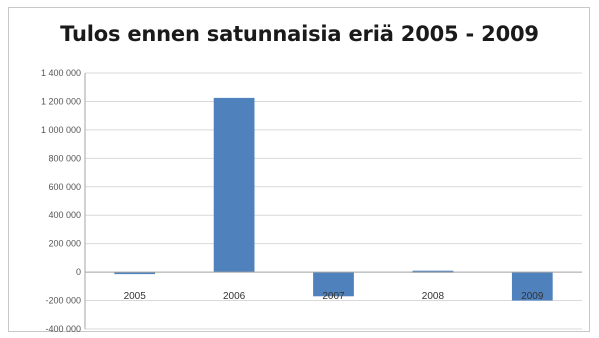 The width and height of the screenshot is (599, 338). Describe the element at coordinates (333, 284) in the screenshot. I see `bar-2007` at that location.